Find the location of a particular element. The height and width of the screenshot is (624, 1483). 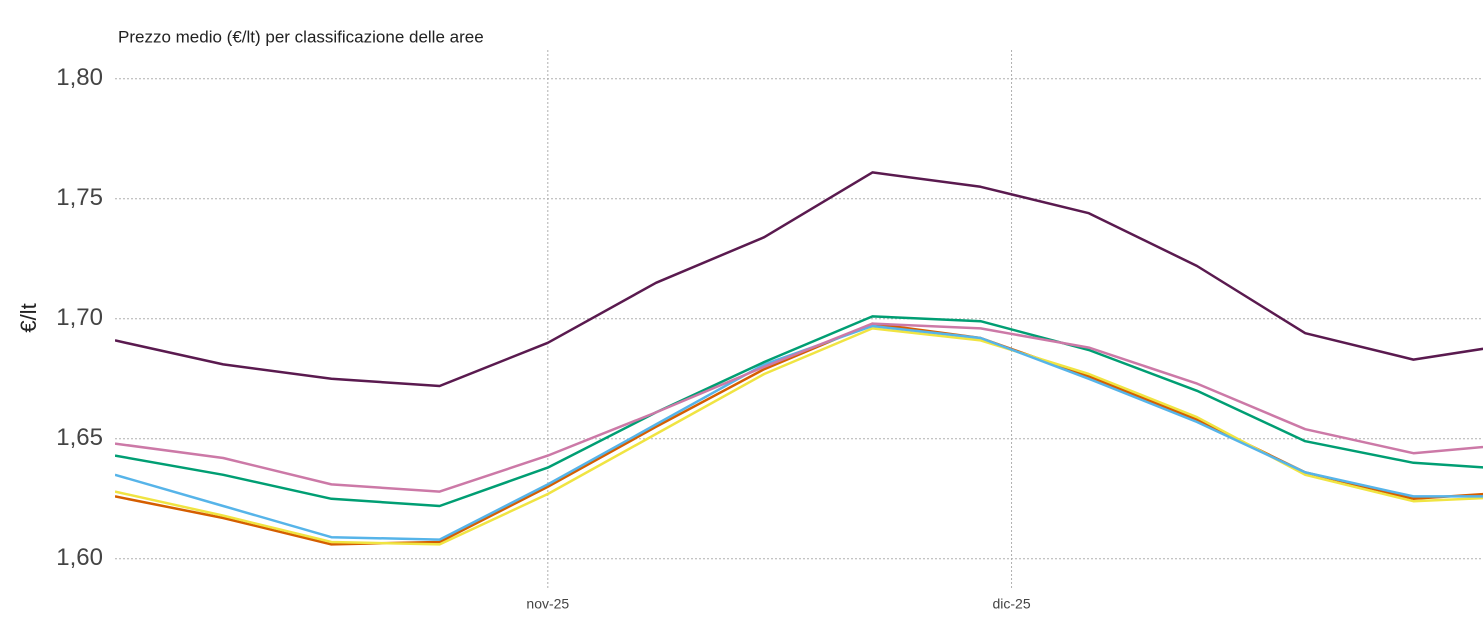

y-tick-label: 1,65 is located at coordinates (79, 437).